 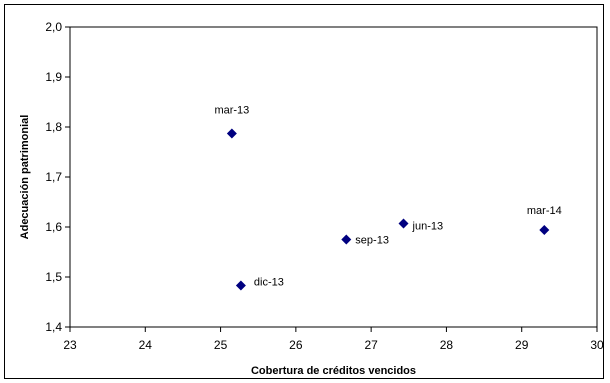 What do you see at coordinates (53, 127) in the screenshot?
I see `y-tick-label: 1,8` at bounding box center [53, 127].